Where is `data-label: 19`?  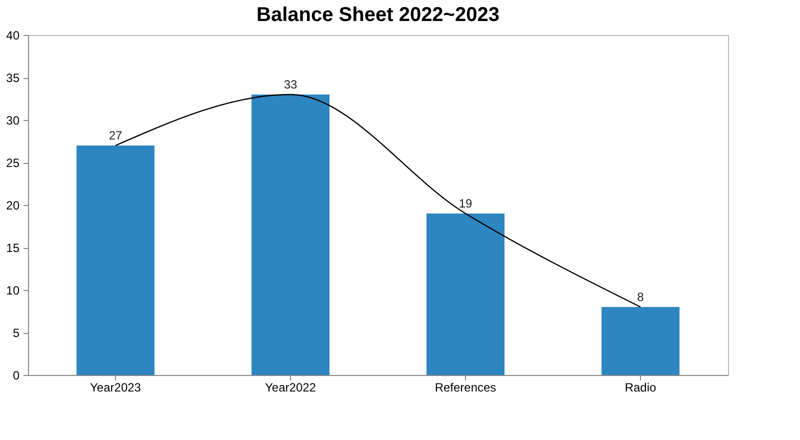 data-label: 19 is located at coordinates (465, 203).